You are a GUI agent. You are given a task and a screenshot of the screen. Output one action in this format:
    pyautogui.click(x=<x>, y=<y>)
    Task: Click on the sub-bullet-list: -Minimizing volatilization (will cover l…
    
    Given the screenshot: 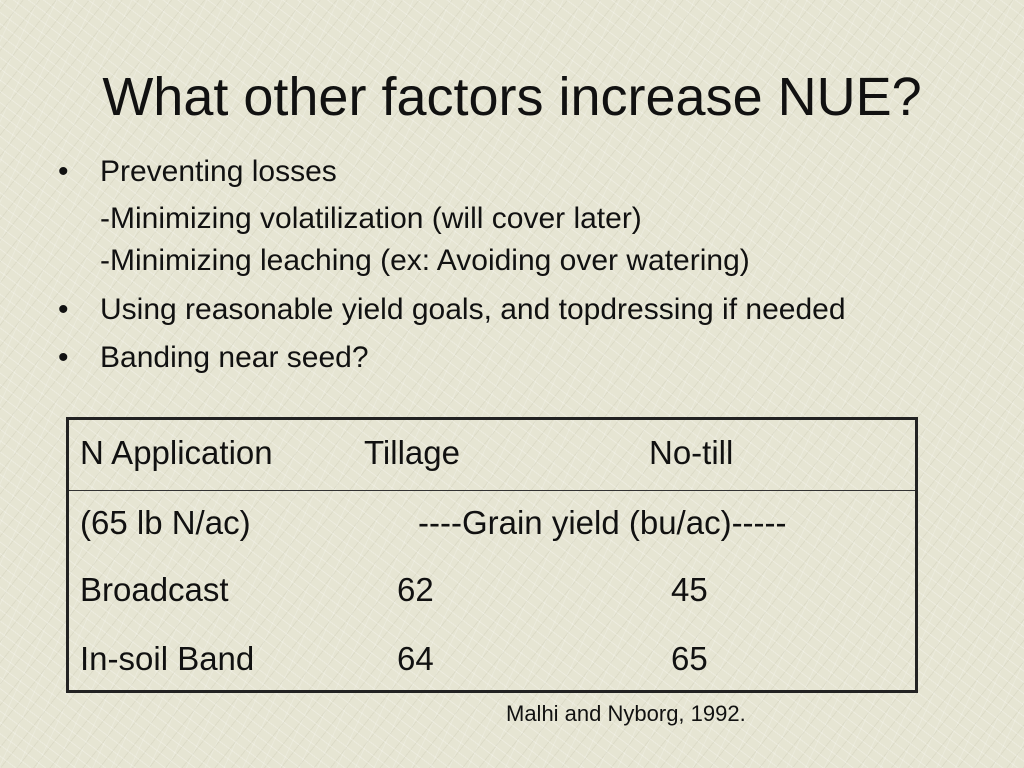 What is the action you would take?
    pyautogui.click(x=452, y=240)
    